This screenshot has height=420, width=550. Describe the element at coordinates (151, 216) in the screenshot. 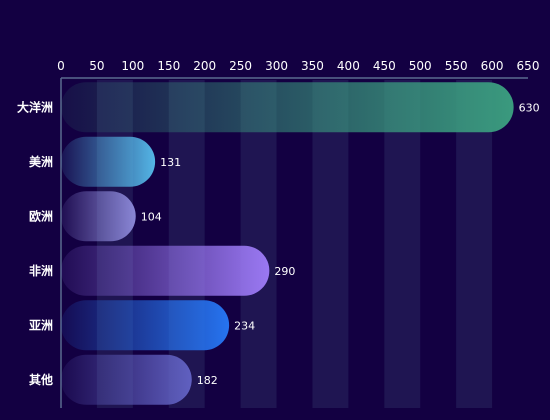

I see `value-label: 104` at that location.